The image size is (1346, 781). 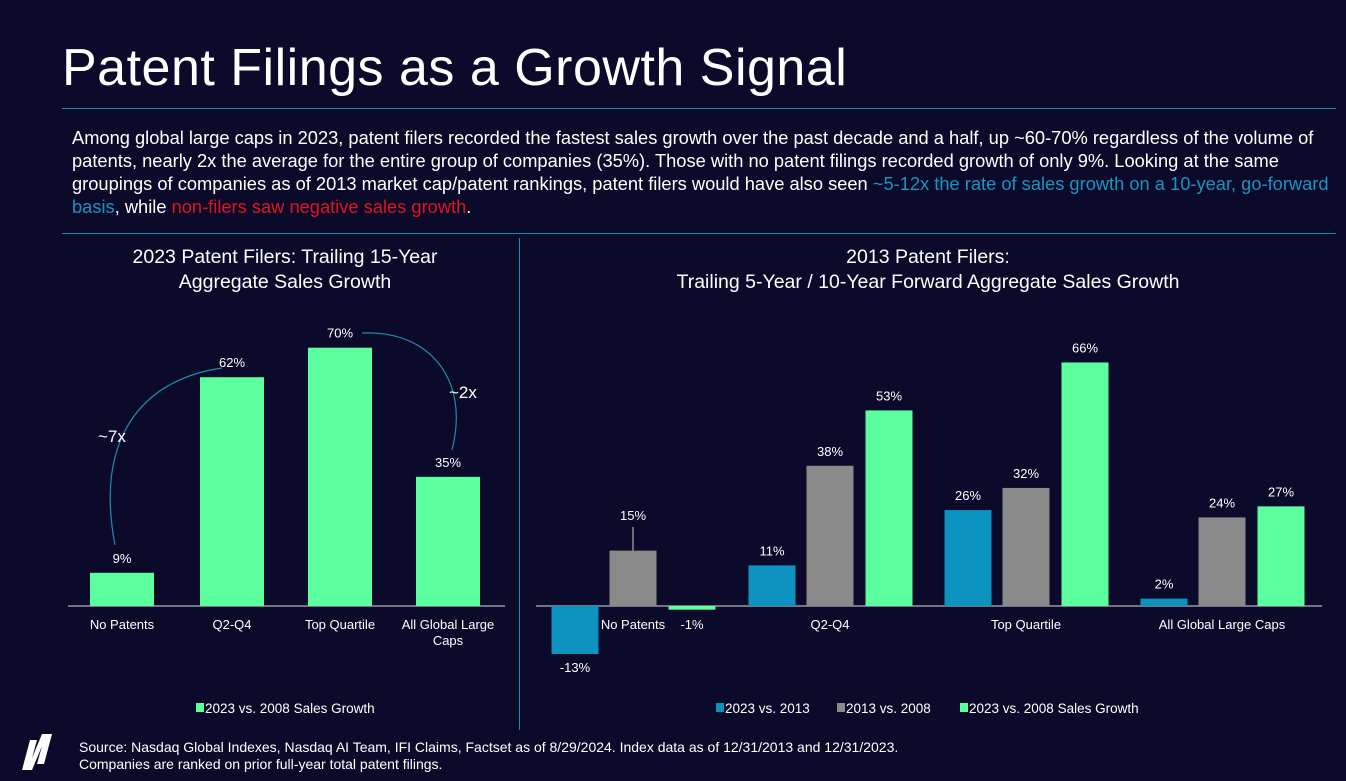 I want to click on data-label: 15%, so click(x=633, y=515).